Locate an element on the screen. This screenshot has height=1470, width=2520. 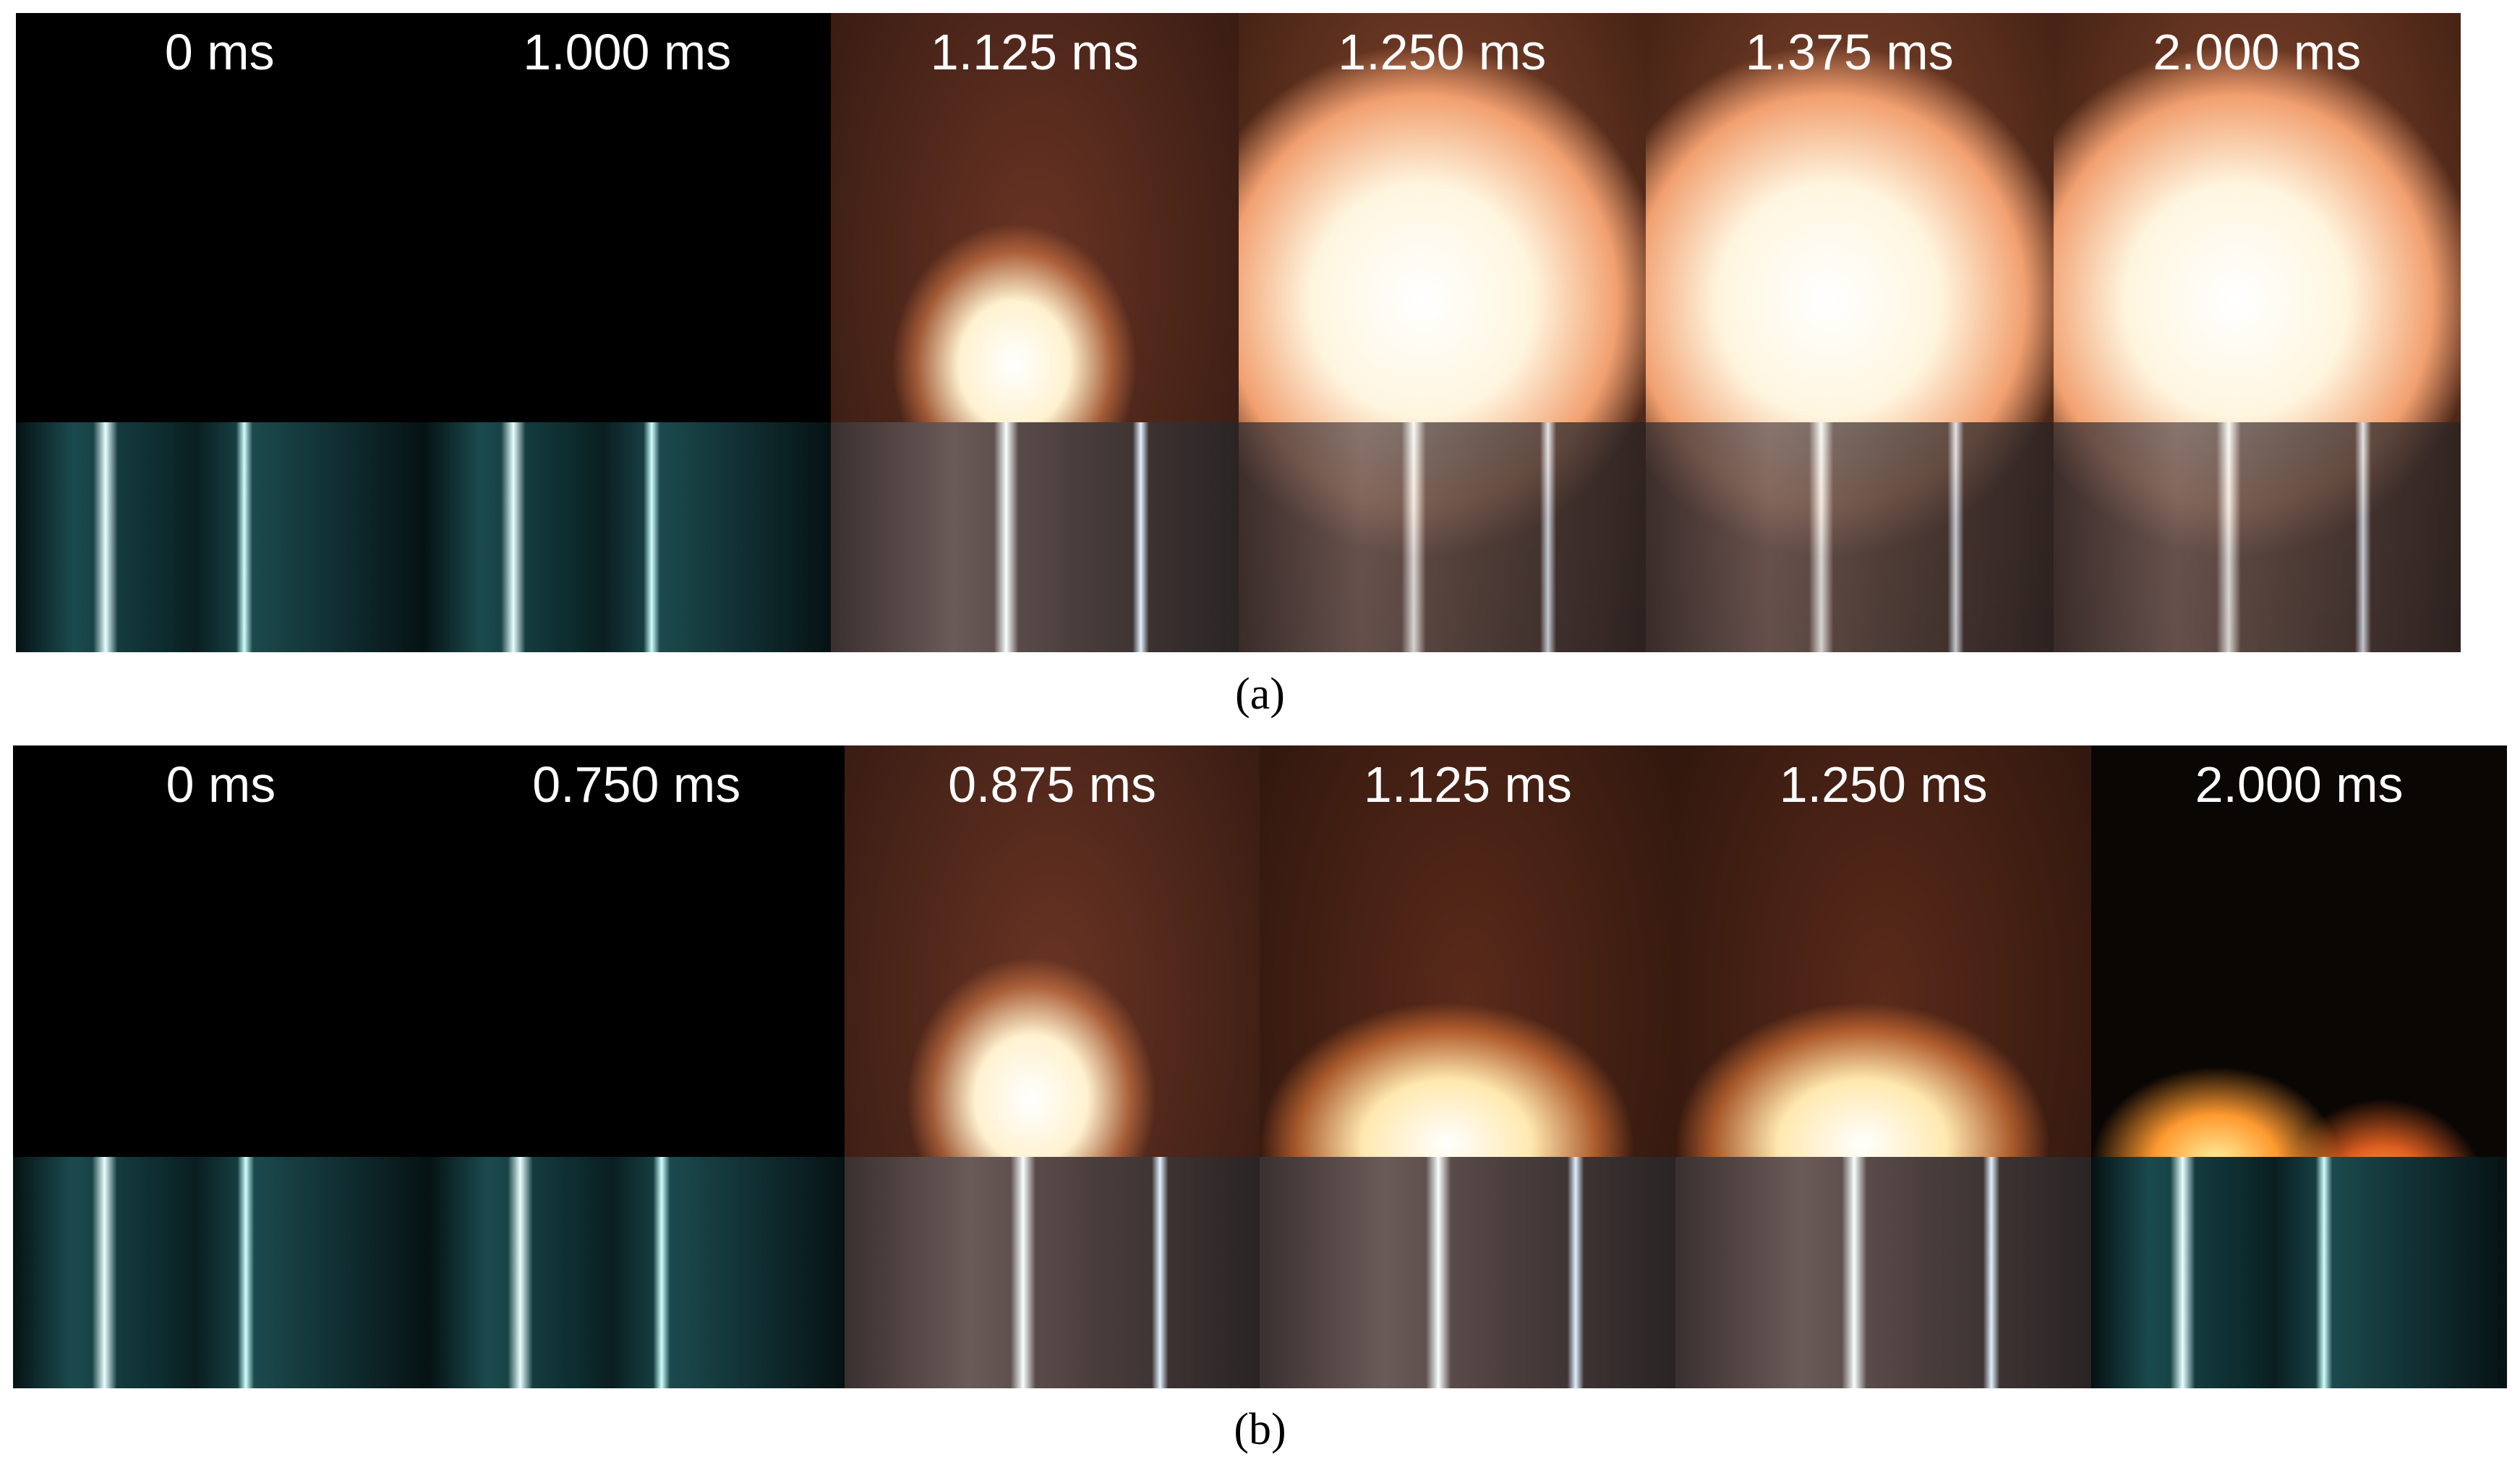
caption: (a) is located at coordinates (1260, 694).